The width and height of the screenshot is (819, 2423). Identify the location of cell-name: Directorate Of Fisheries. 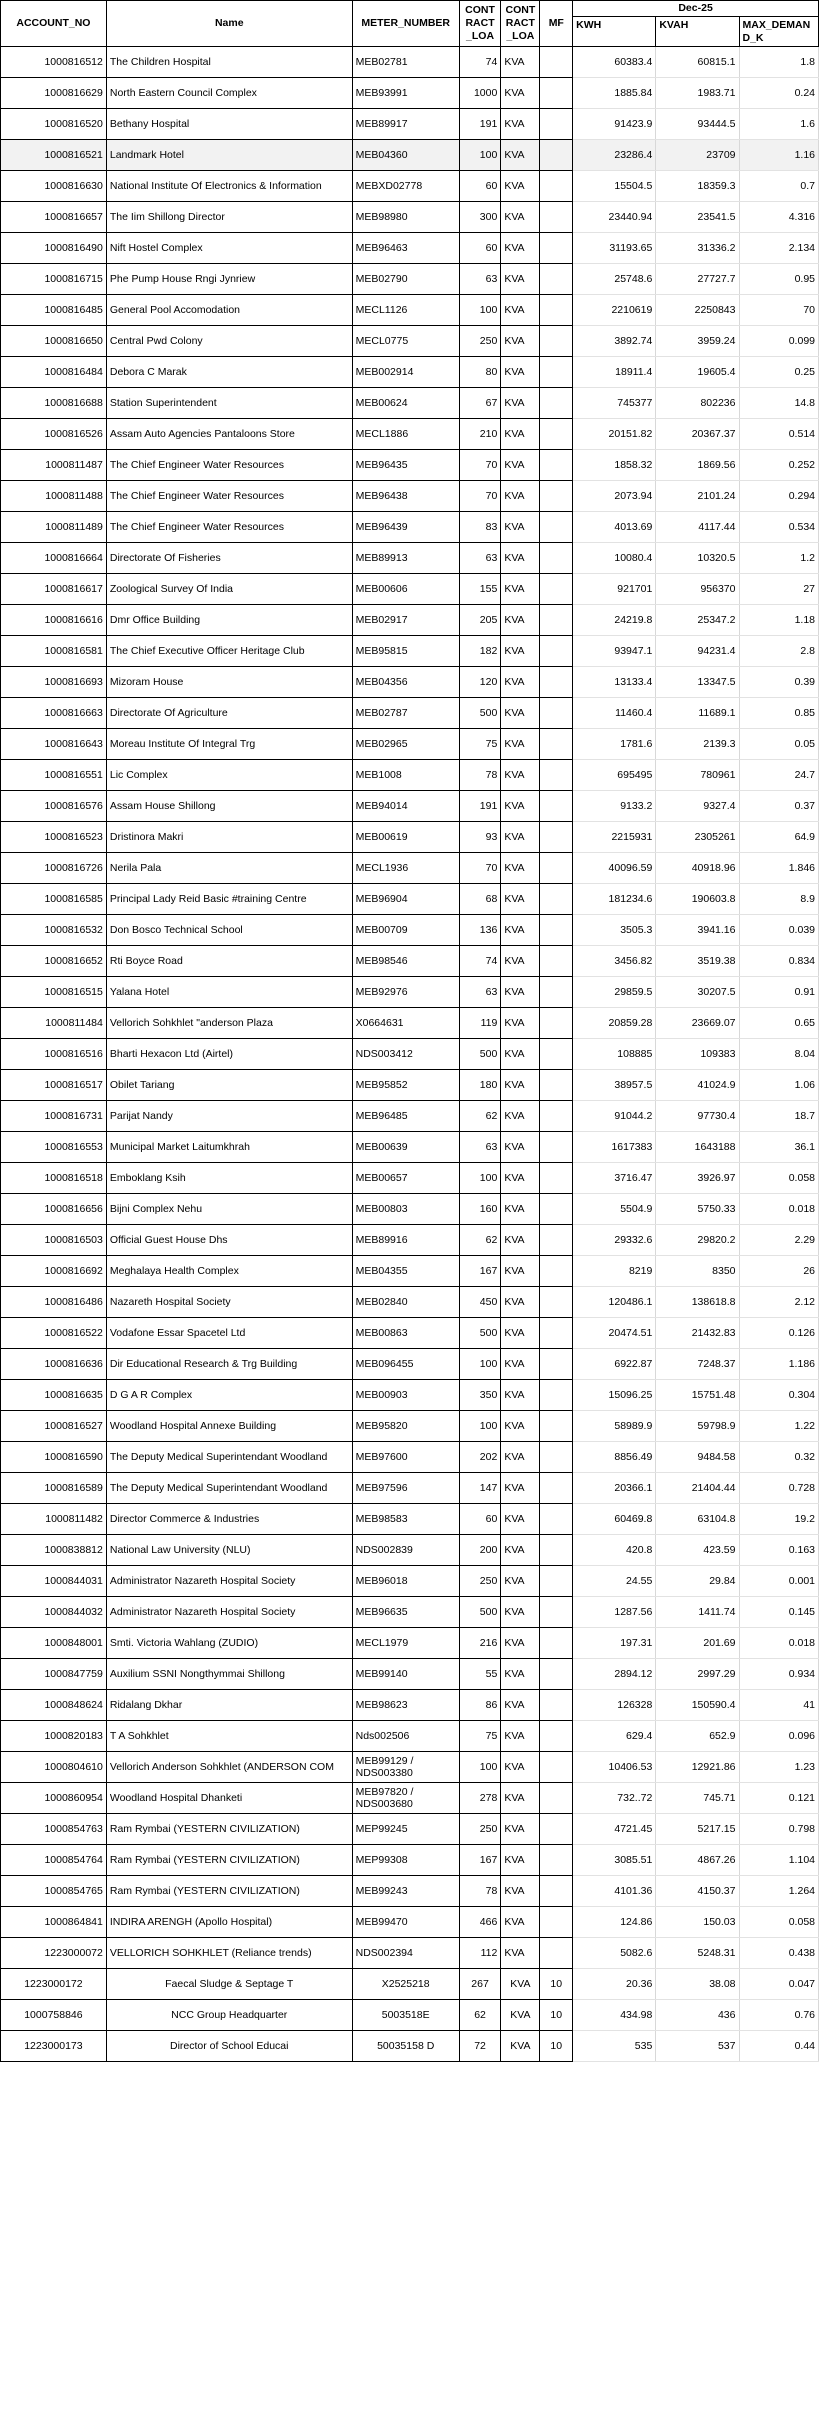
(229, 558).